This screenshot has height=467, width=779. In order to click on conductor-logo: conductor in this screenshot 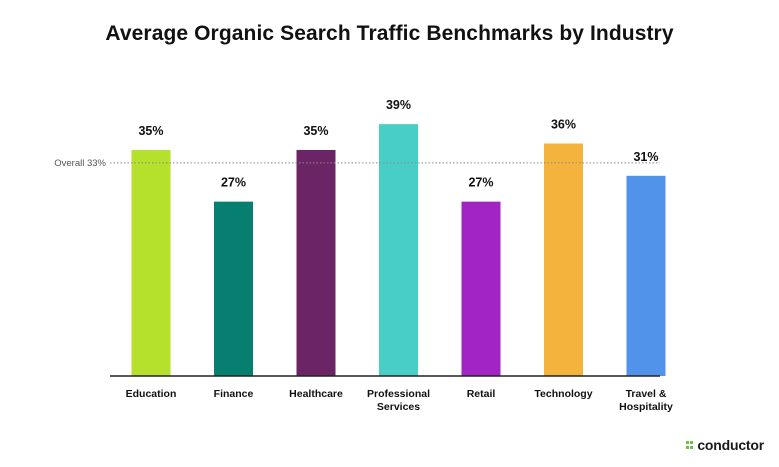, I will do `click(724, 445)`.